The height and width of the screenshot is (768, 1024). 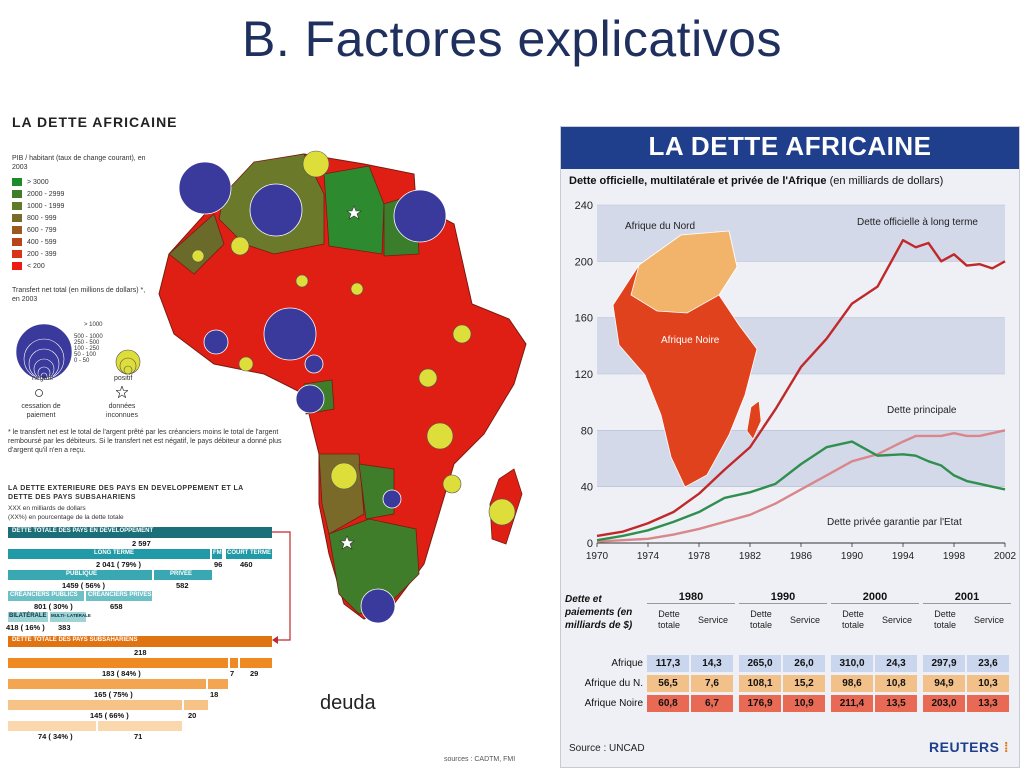 I want to click on reuters-logo: REUTERS ⁞, so click(x=969, y=747).